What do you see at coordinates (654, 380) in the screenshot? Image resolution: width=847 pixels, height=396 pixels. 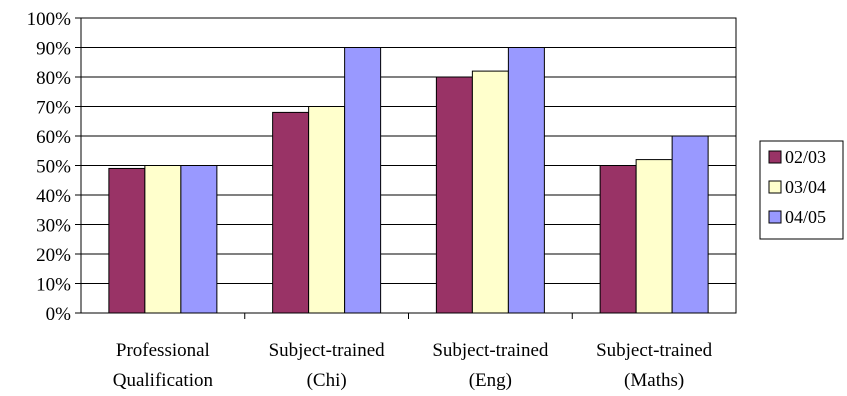 I see `x-tick-label: (Maths)` at bounding box center [654, 380].